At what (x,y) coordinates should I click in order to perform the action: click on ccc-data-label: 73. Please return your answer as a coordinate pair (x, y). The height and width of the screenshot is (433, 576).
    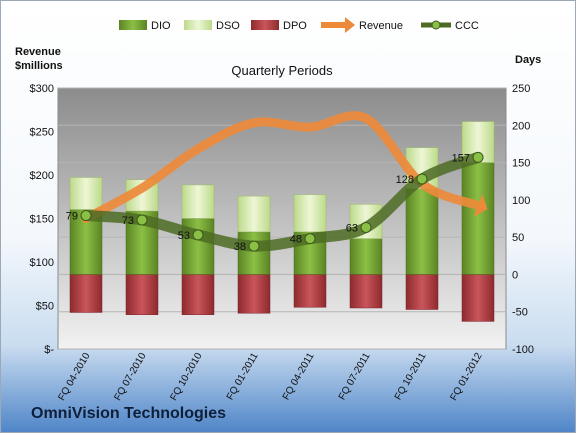
    Looking at the image, I should click on (128, 221).